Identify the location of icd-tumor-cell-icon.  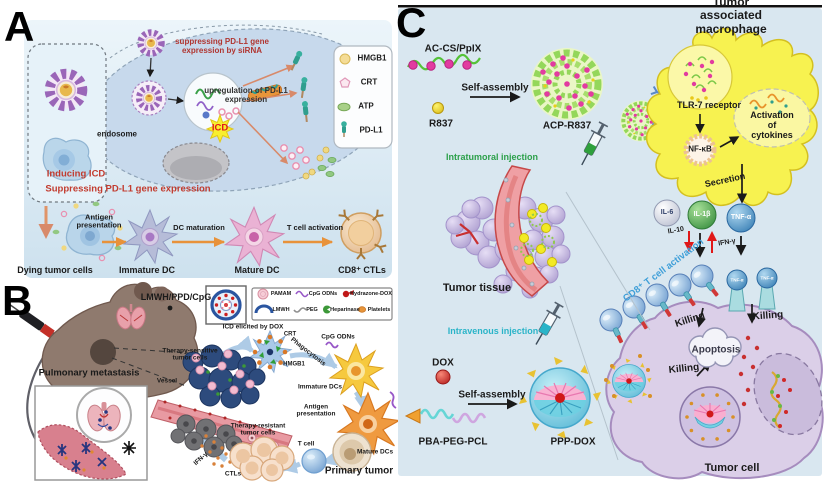
(270, 351).